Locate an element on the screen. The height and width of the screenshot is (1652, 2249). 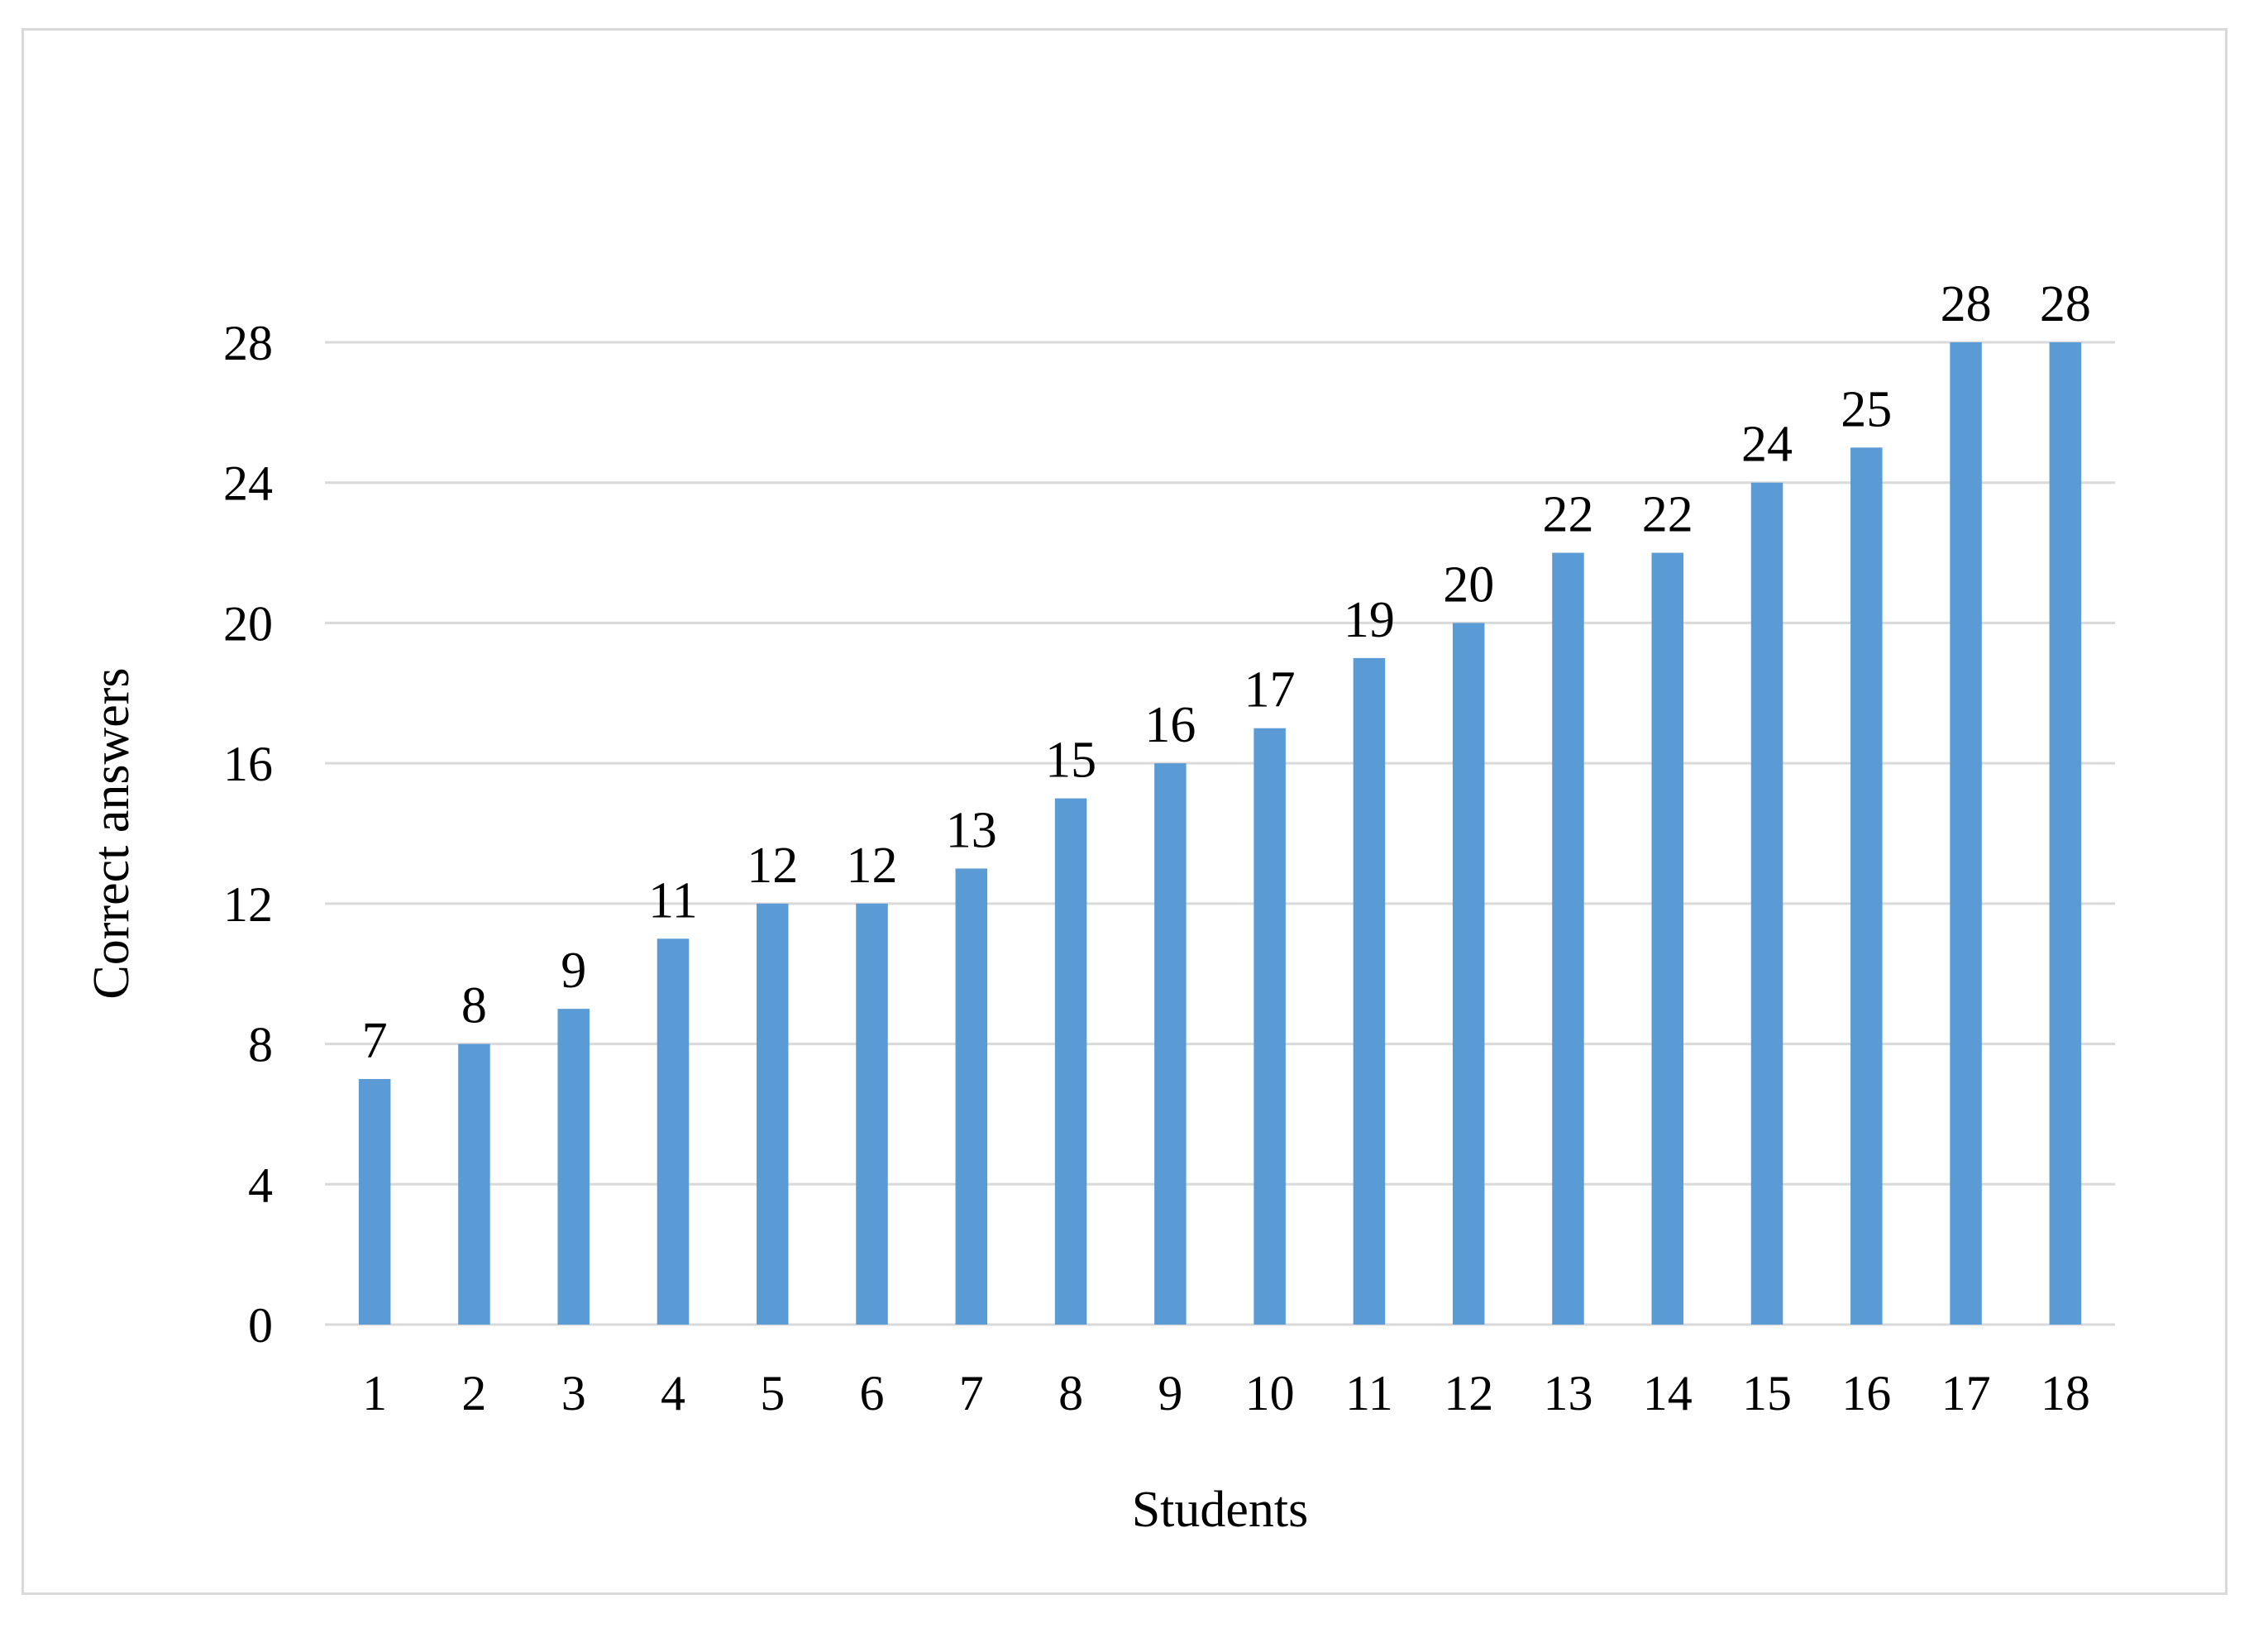
x-tick-label: 14 is located at coordinates (1668, 1393).